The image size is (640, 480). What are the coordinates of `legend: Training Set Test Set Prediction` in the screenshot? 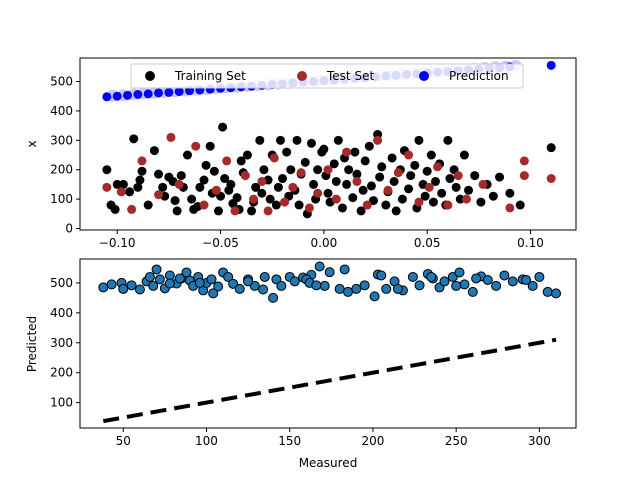 It's located at (327, 76).